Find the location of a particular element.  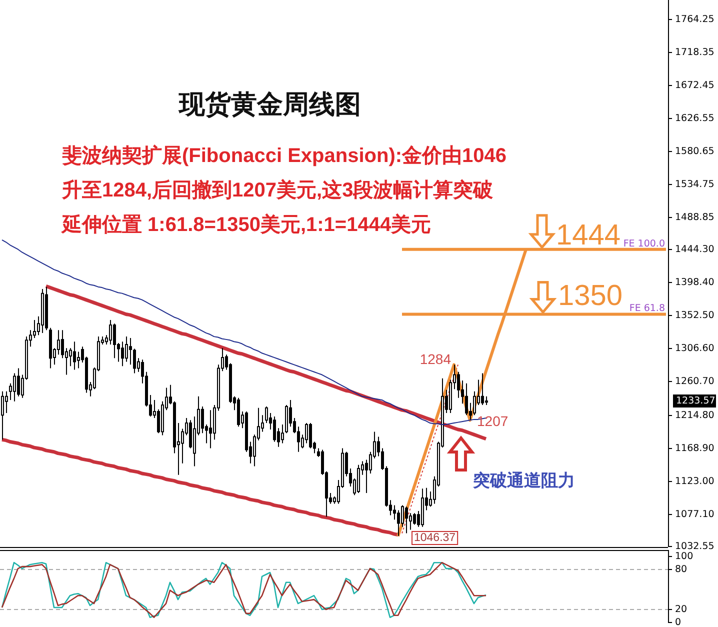

y-tick-label: 20 is located at coordinates (681, 609).